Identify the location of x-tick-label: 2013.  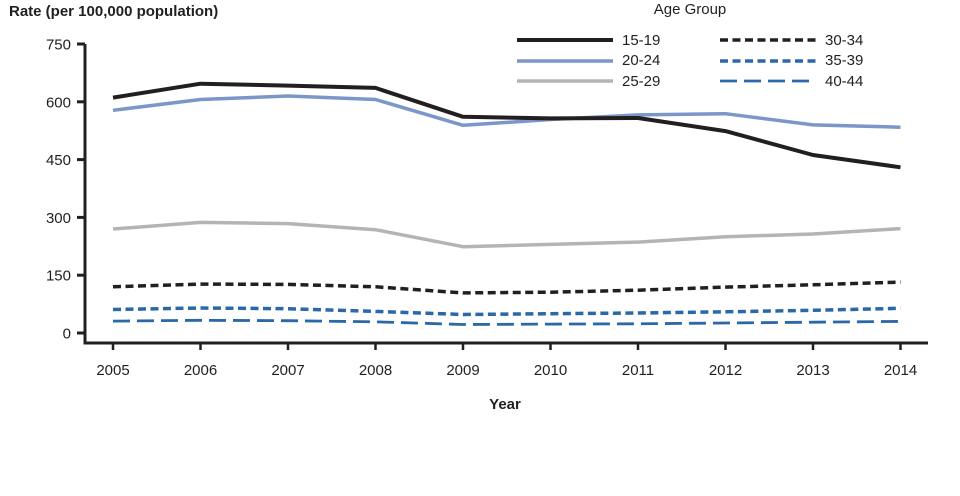
(812, 370).